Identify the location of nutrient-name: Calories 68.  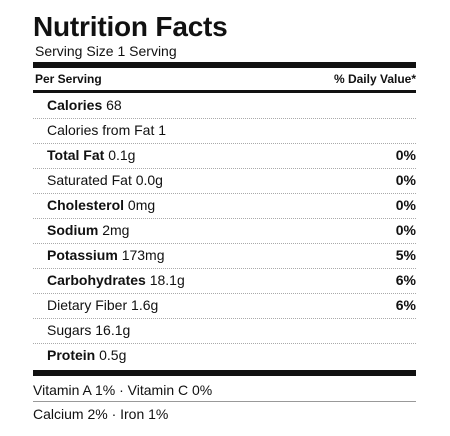
(84, 105).